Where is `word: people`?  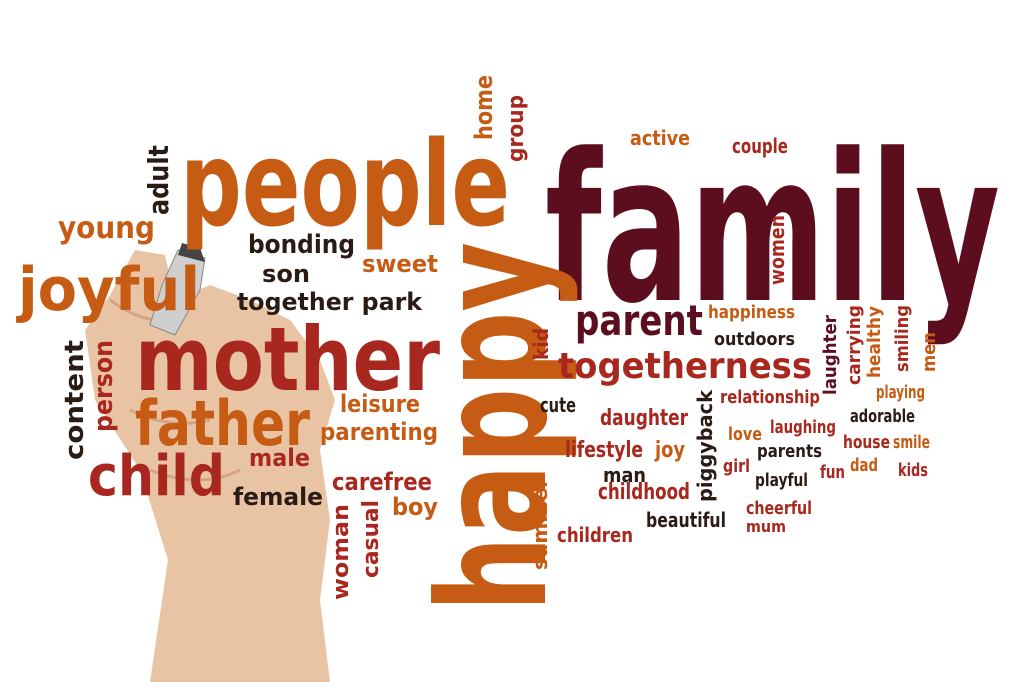 word: people is located at coordinates (345, 184).